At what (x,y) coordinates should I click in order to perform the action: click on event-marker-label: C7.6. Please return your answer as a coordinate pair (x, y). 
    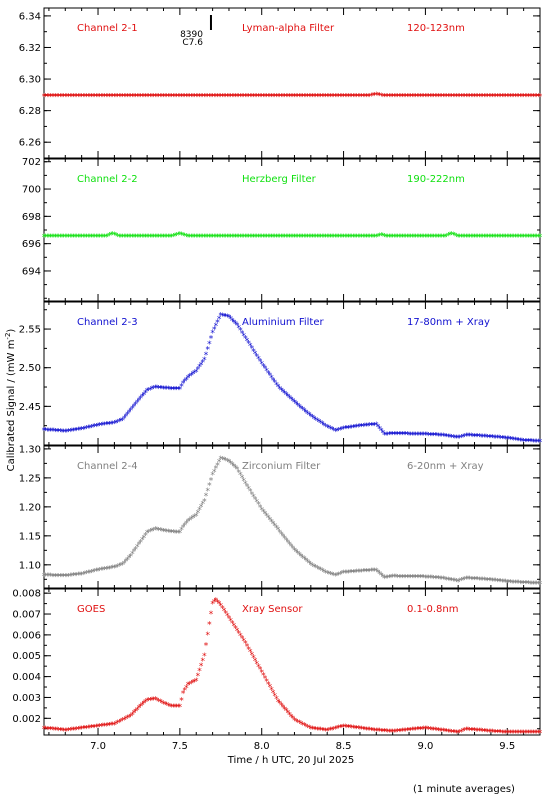
    Looking at the image, I should click on (192, 43).